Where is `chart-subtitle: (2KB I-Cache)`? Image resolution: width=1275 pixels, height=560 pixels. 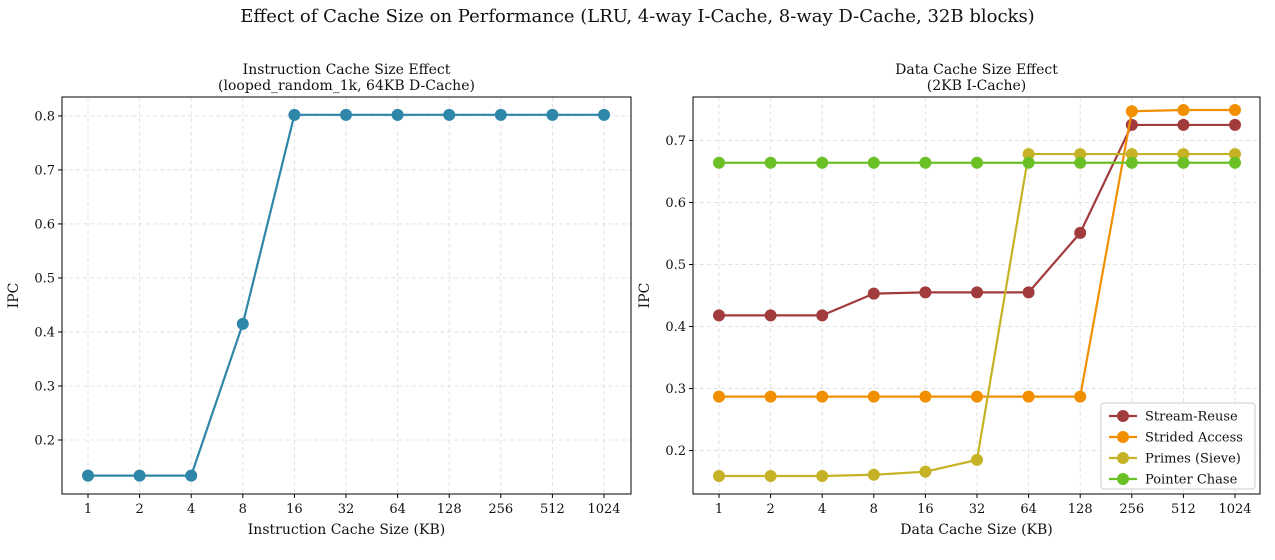 chart-subtitle: (2KB I-Cache) is located at coordinates (977, 86).